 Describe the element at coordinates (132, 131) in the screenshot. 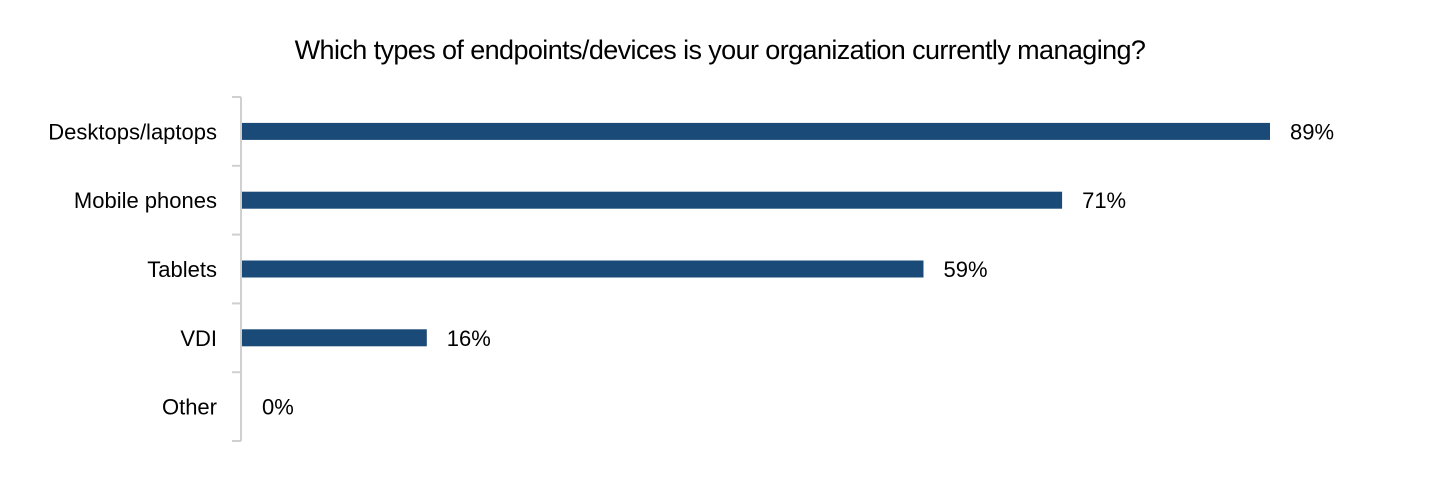

I see `category-label: Desktops/laptops` at that location.